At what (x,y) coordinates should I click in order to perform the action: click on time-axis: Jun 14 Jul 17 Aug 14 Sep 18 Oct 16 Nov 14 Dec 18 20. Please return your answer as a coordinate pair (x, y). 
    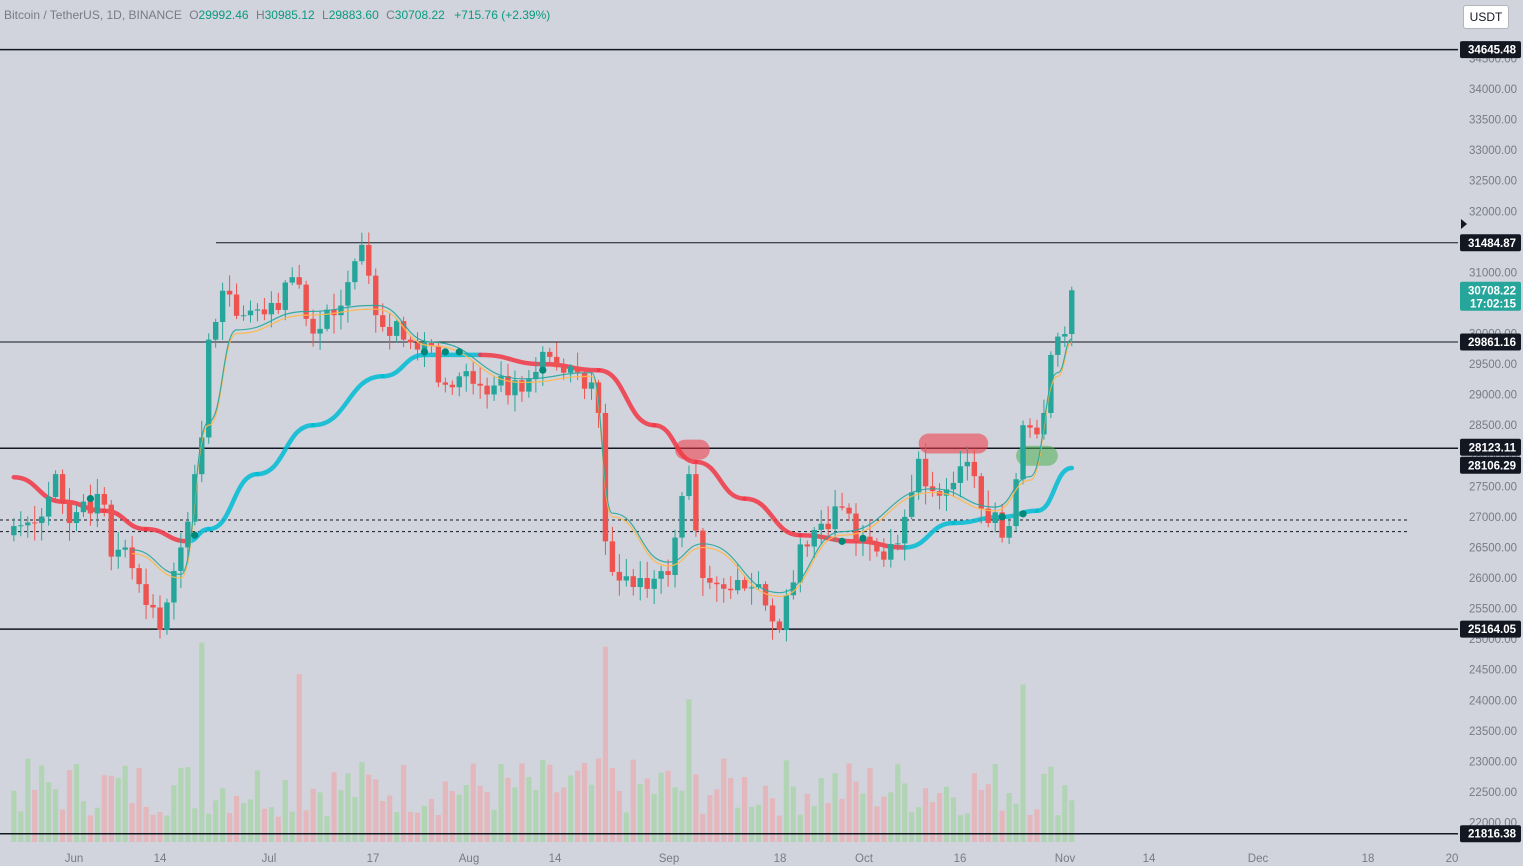
    Looking at the image, I should click on (762, 859).